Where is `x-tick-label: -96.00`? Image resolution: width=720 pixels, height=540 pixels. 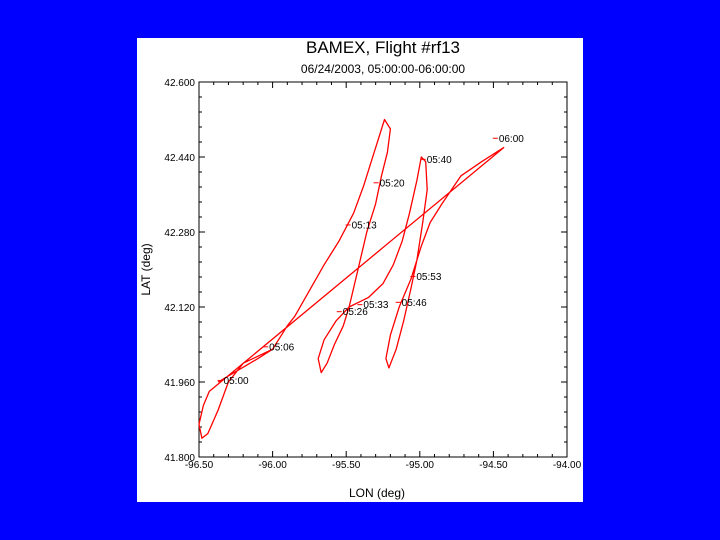
x-tick-label: -96.00 is located at coordinates (272, 465).